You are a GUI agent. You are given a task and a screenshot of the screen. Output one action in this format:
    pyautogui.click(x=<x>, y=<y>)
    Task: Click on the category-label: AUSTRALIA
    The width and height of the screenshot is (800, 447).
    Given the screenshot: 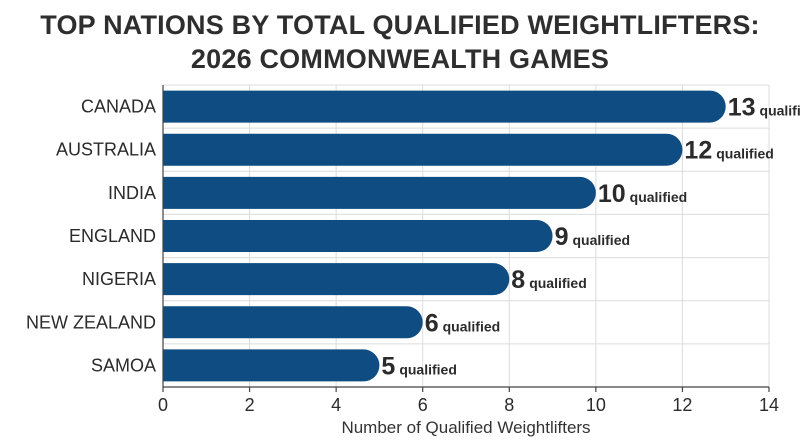 What is the action you would take?
    pyautogui.click(x=106, y=150)
    